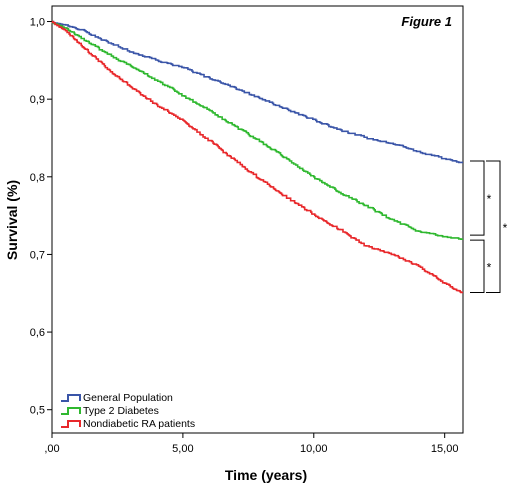 The width and height of the screenshot is (512, 487). Describe the element at coordinates (445, 449) in the screenshot. I see `x-tick-label: 15,00` at that location.